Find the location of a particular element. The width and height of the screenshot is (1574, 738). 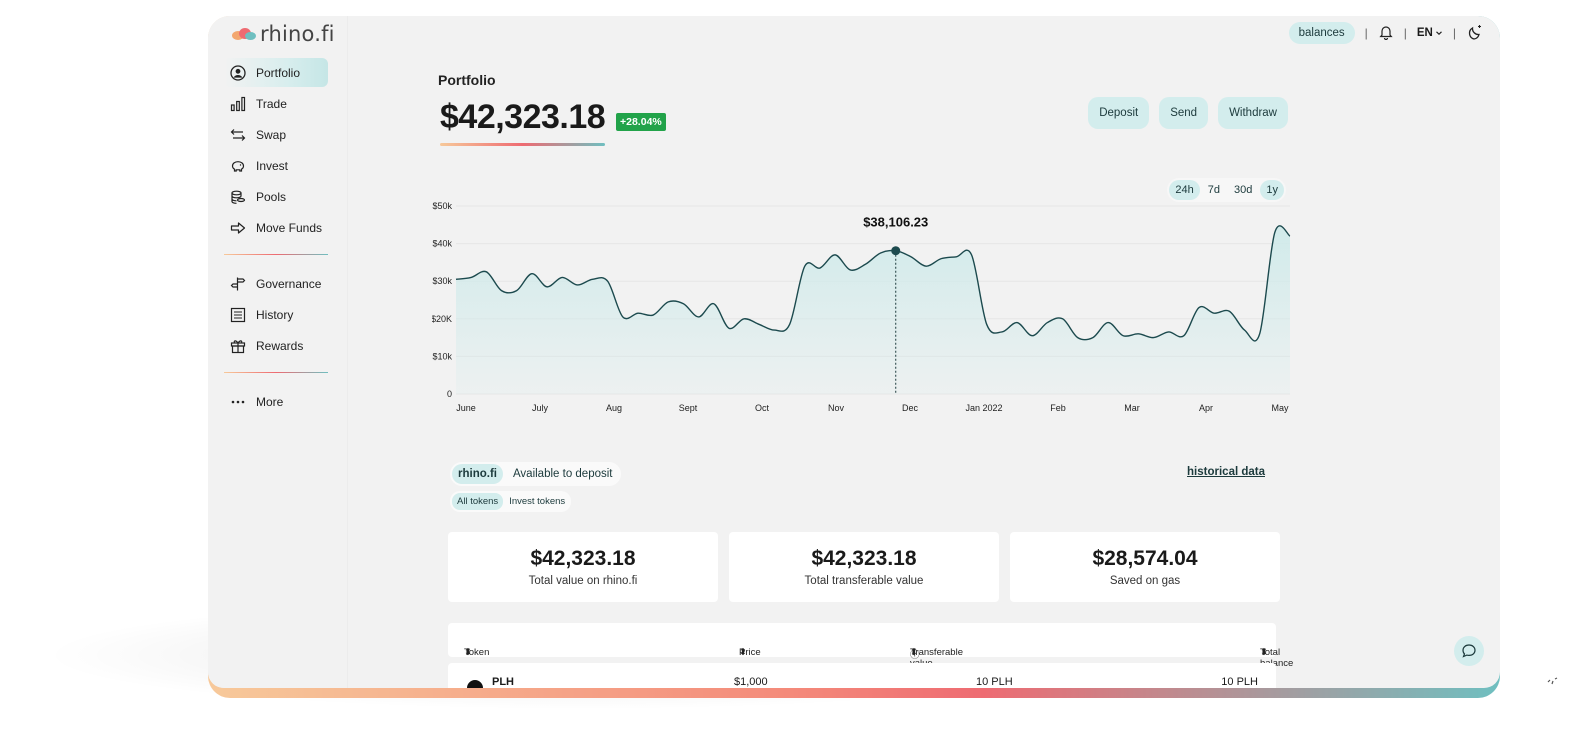

series-area is located at coordinates (873, 309).